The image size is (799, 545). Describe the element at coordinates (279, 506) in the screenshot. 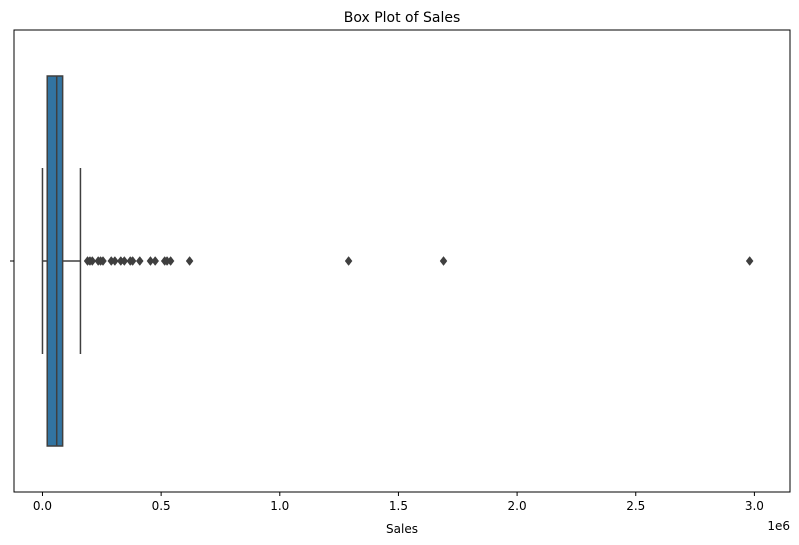

I see `x-tick-label: 1.0` at that location.